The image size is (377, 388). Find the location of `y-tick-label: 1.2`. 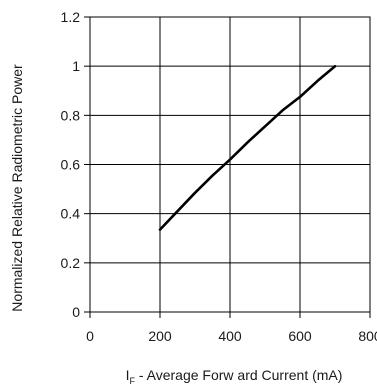

y-tick-label: 1.2 is located at coordinates (71, 17).